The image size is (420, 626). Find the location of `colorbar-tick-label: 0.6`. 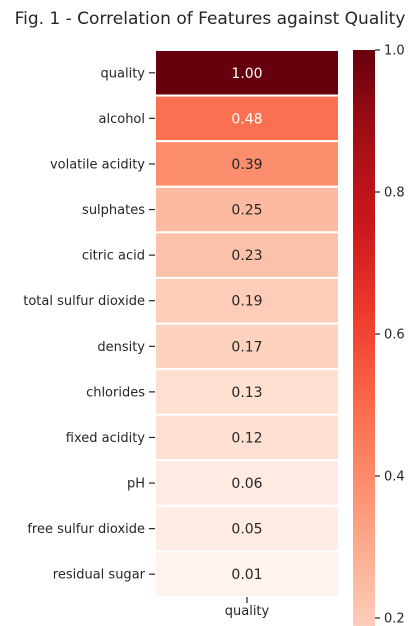

colorbar-tick-label: 0.6 is located at coordinates (394, 335).